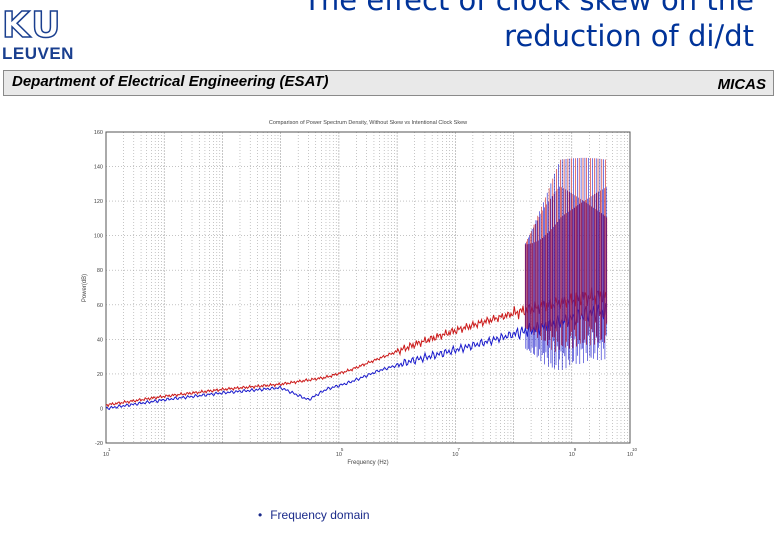  Describe the element at coordinates (100, 271) in the screenshot. I see `y-tick-label: 80` at that location.